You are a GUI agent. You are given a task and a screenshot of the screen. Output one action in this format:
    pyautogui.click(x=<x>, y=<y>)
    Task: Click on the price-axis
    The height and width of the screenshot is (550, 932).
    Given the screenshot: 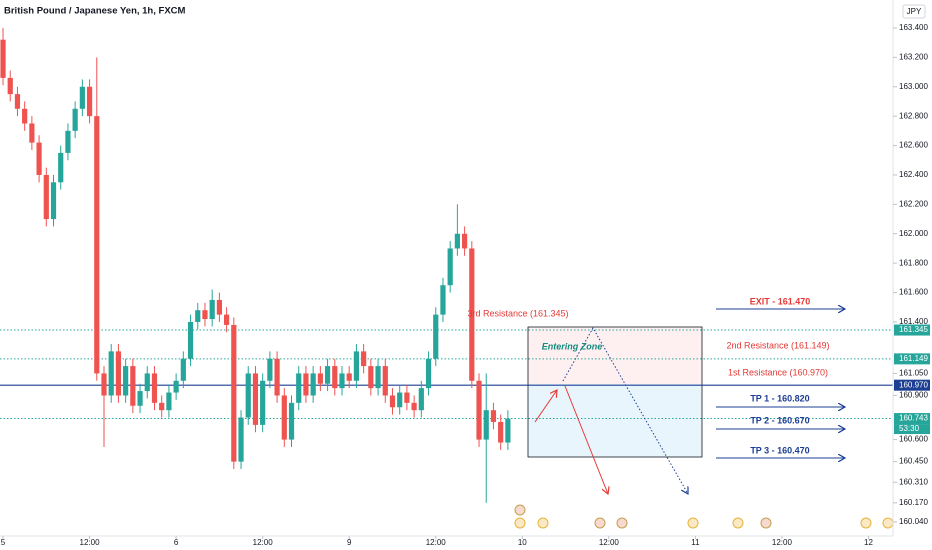 What is the action you would take?
    pyautogui.click(x=912, y=275)
    